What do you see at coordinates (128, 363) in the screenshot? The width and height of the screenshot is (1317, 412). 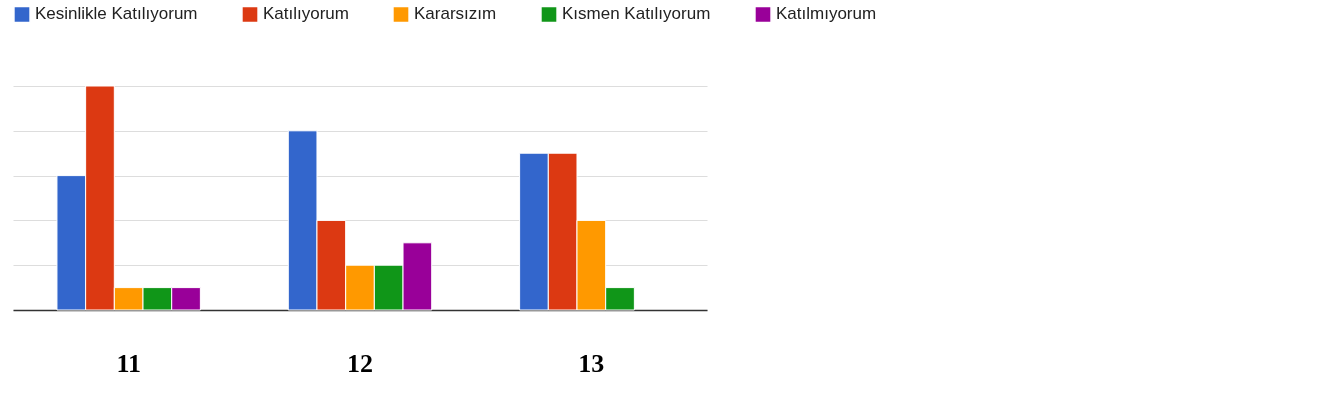 I see `x-tick-label: 11` at bounding box center [128, 363].